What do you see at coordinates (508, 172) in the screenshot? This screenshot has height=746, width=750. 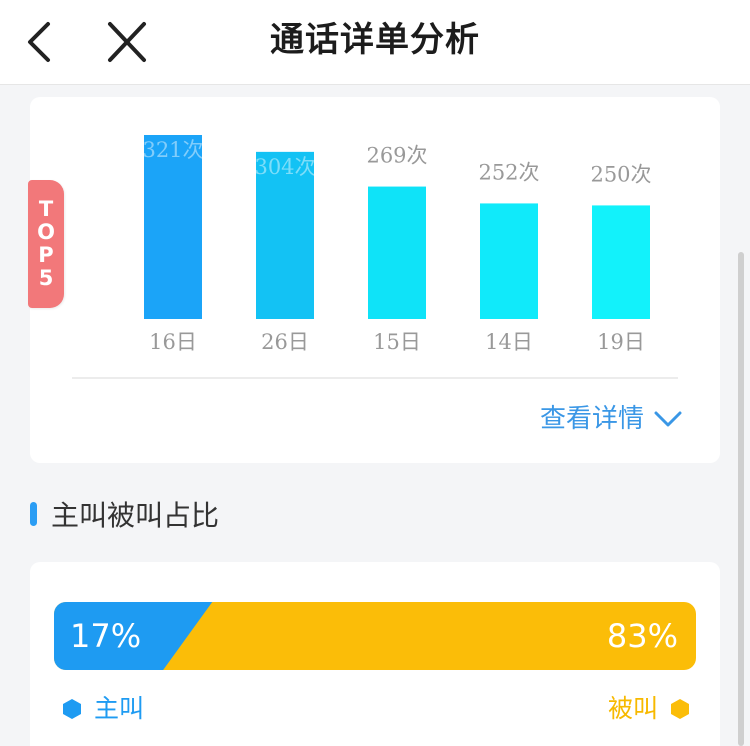 I see `bar-value-label: 252次` at bounding box center [508, 172].